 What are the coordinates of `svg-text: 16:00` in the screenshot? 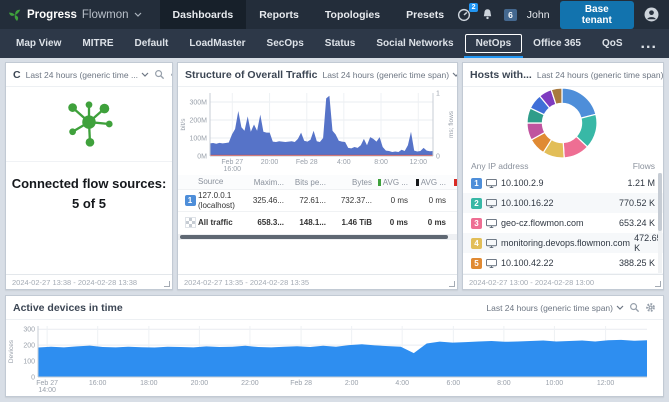 It's located at (98, 383).